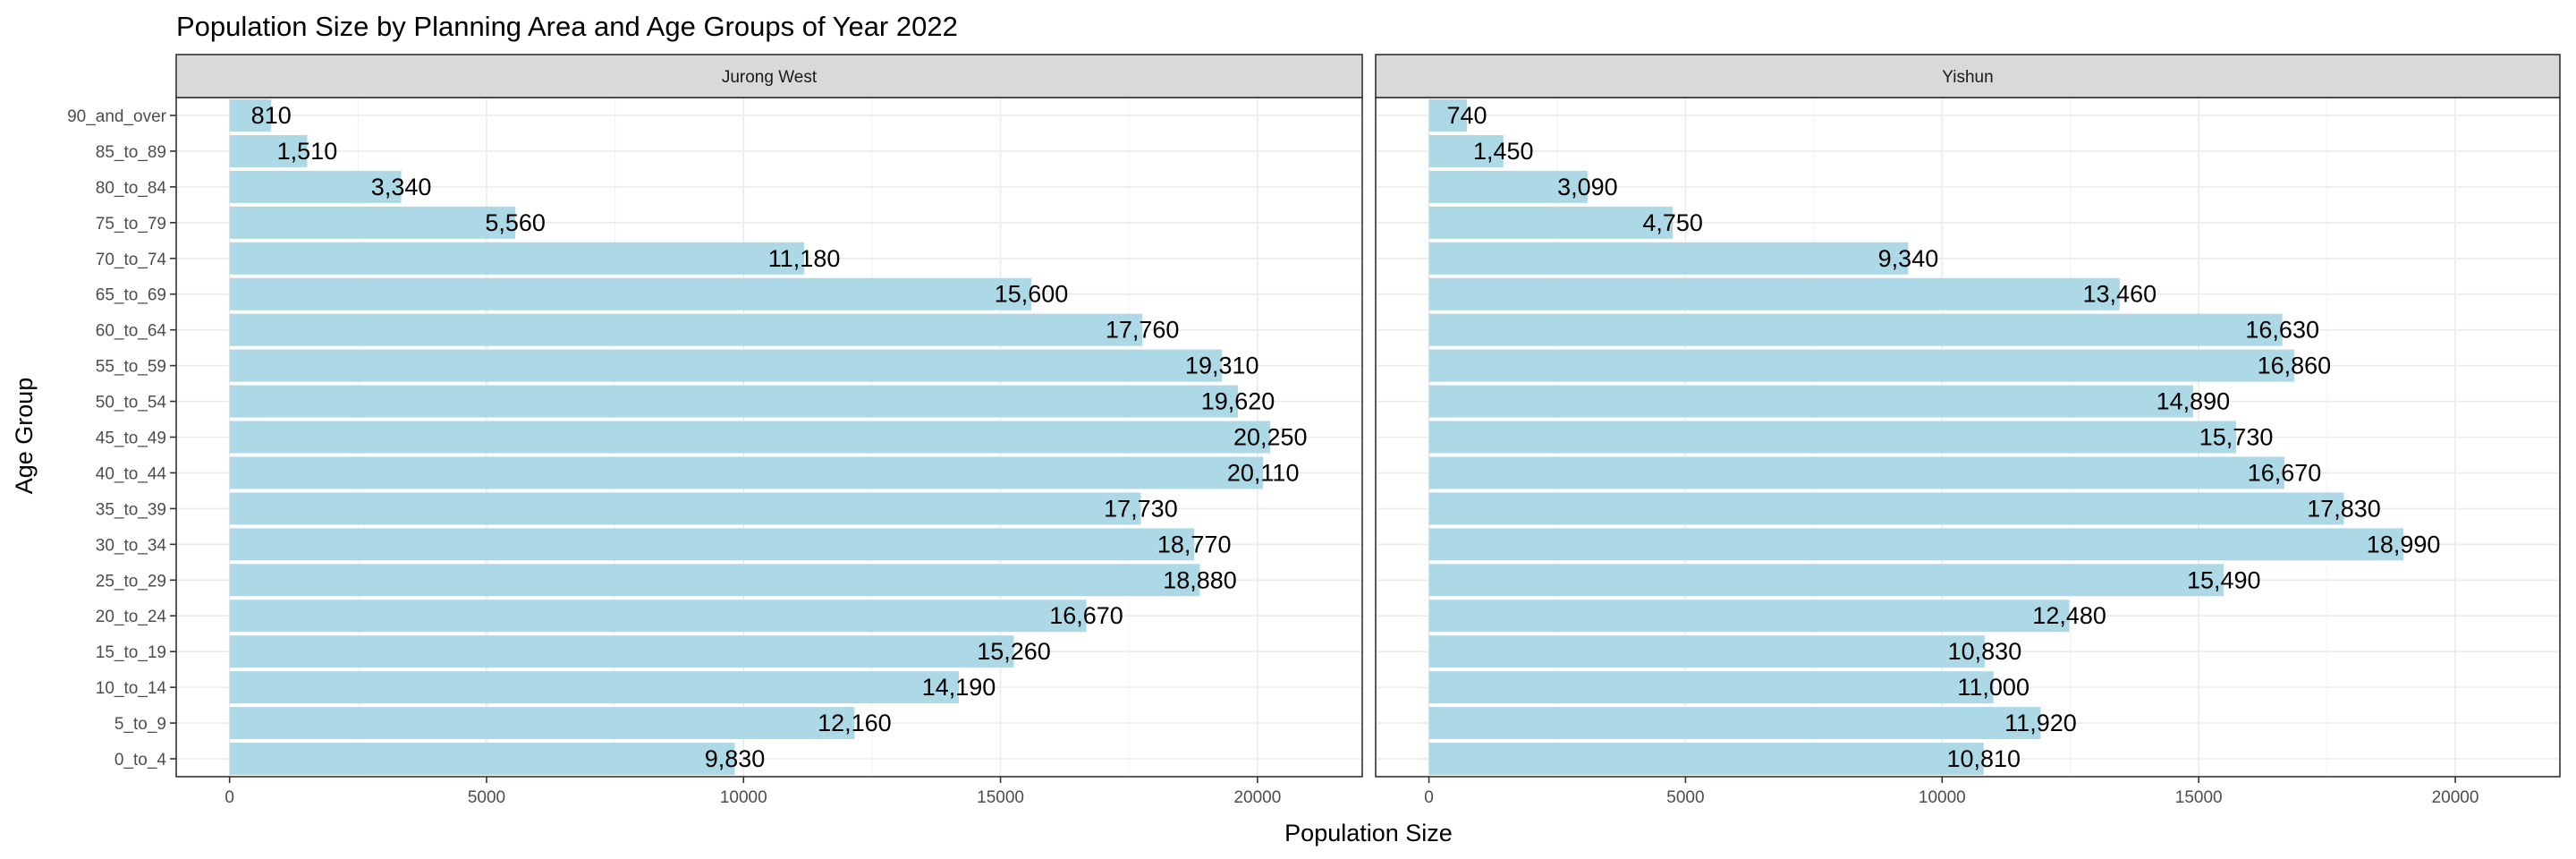 Image resolution: width=2576 pixels, height=859 pixels. Describe the element at coordinates (1993, 687) in the screenshot. I see `data-label: 11,000` at that location.